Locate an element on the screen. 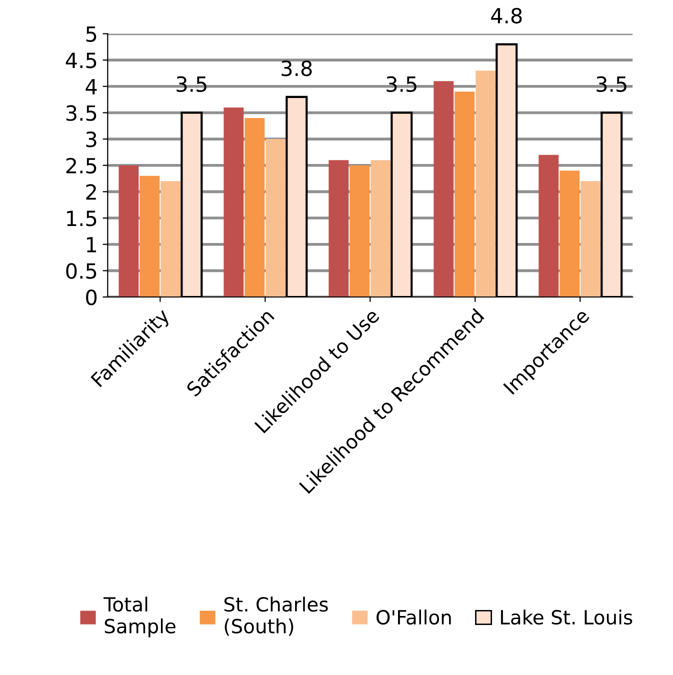 The width and height of the screenshot is (673, 675). y-tick-label: 4 is located at coordinates (91, 86).